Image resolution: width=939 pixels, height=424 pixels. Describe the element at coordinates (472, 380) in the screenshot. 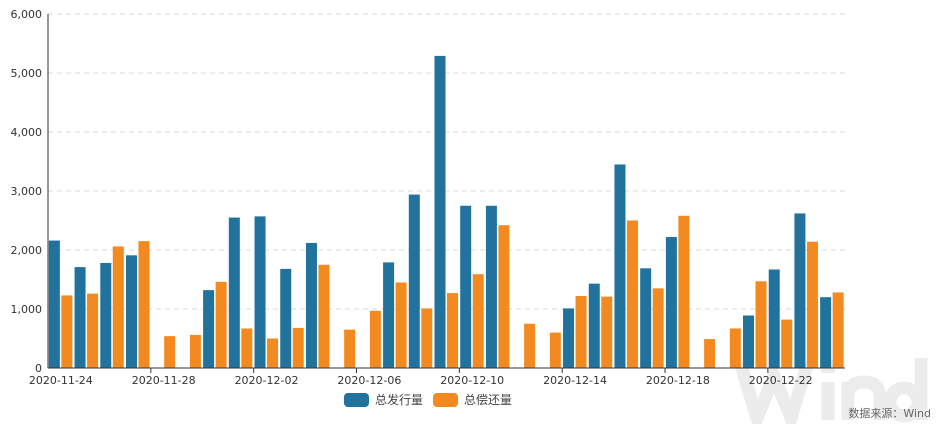

I see `x-tick-label: 2020-12-10` at that location.